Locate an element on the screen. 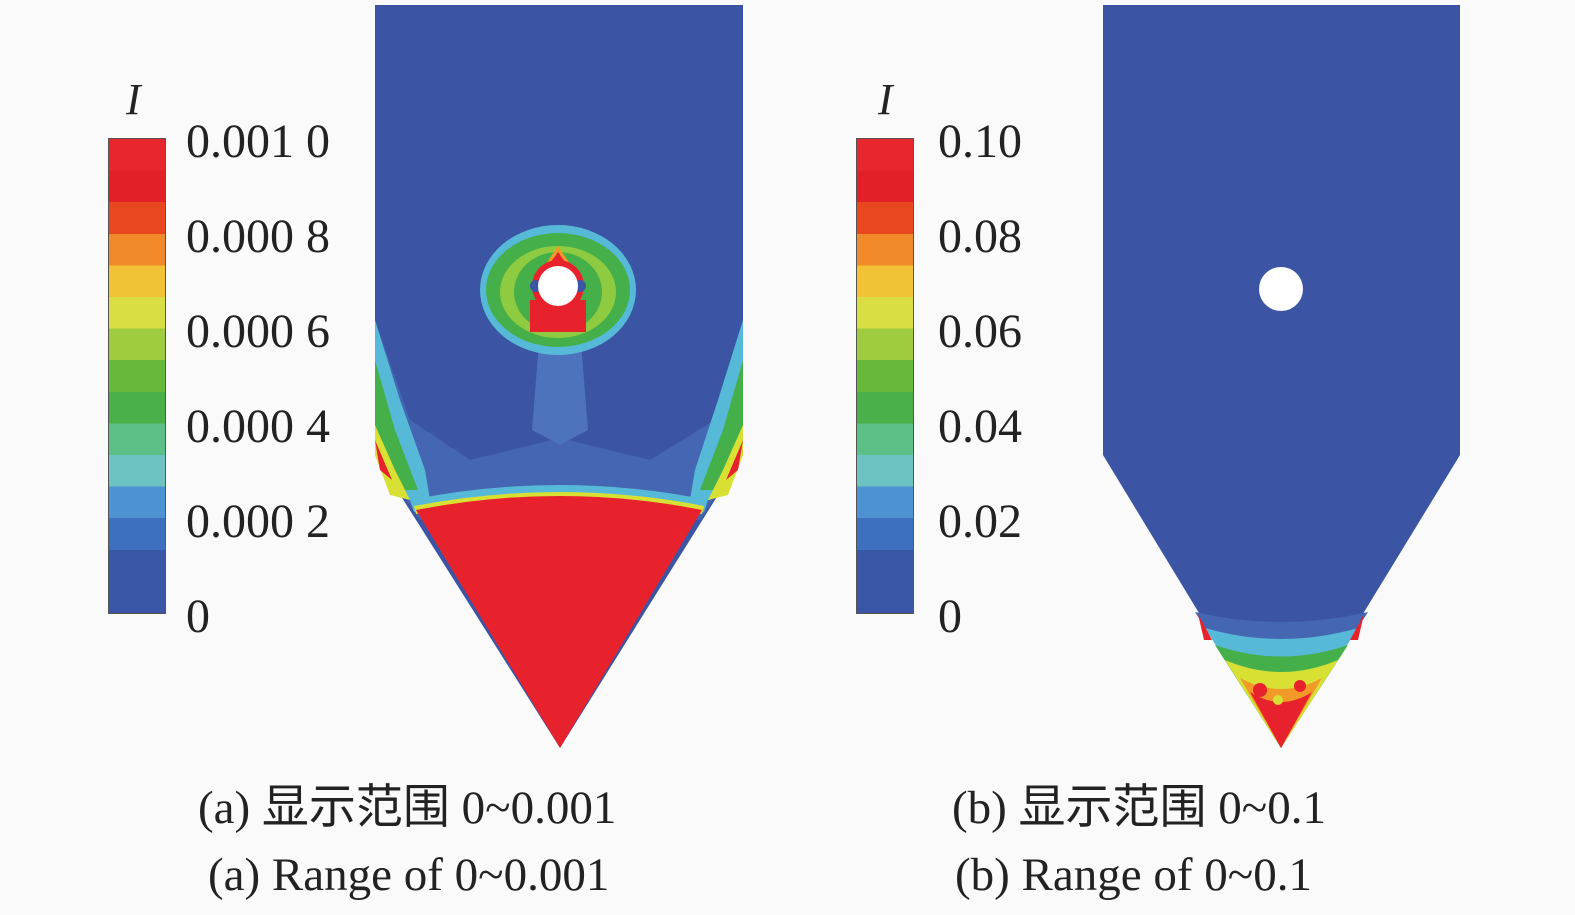 This screenshot has height=915, width=1575. caption-b-en: (b) Range of 0~0.1 is located at coordinates (1133, 875).